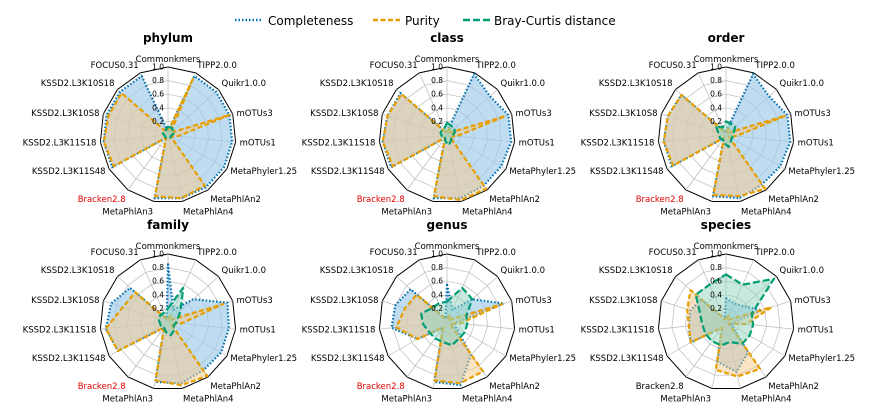 The image size is (876, 413). What do you see at coordinates (425, 21) in the screenshot?
I see `legend: Completeness Purity Bray-Curtis distance` at bounding box center [425, 21].